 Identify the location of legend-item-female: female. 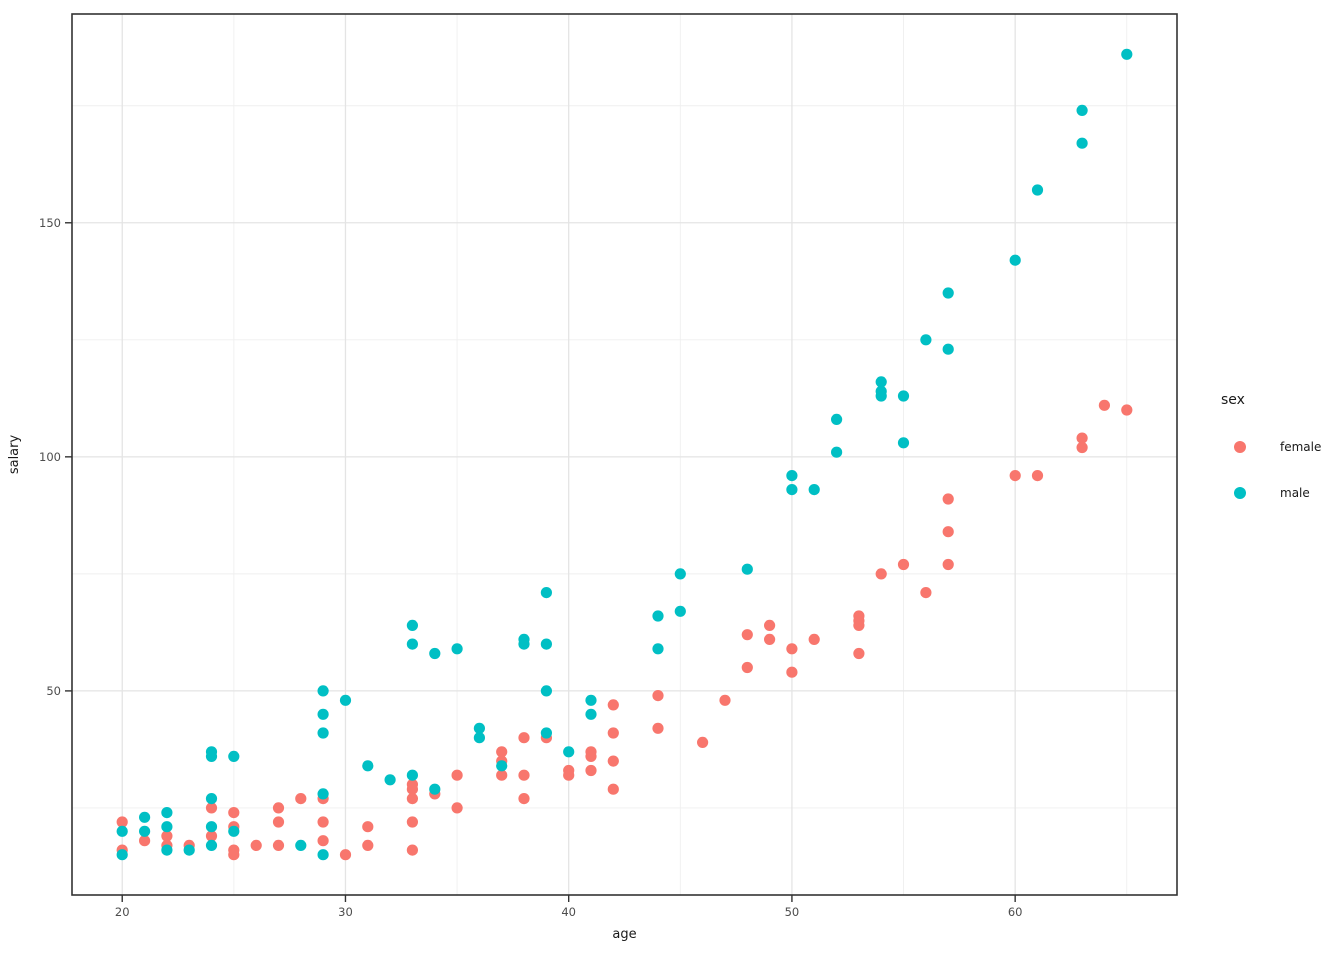
(1264, 447).